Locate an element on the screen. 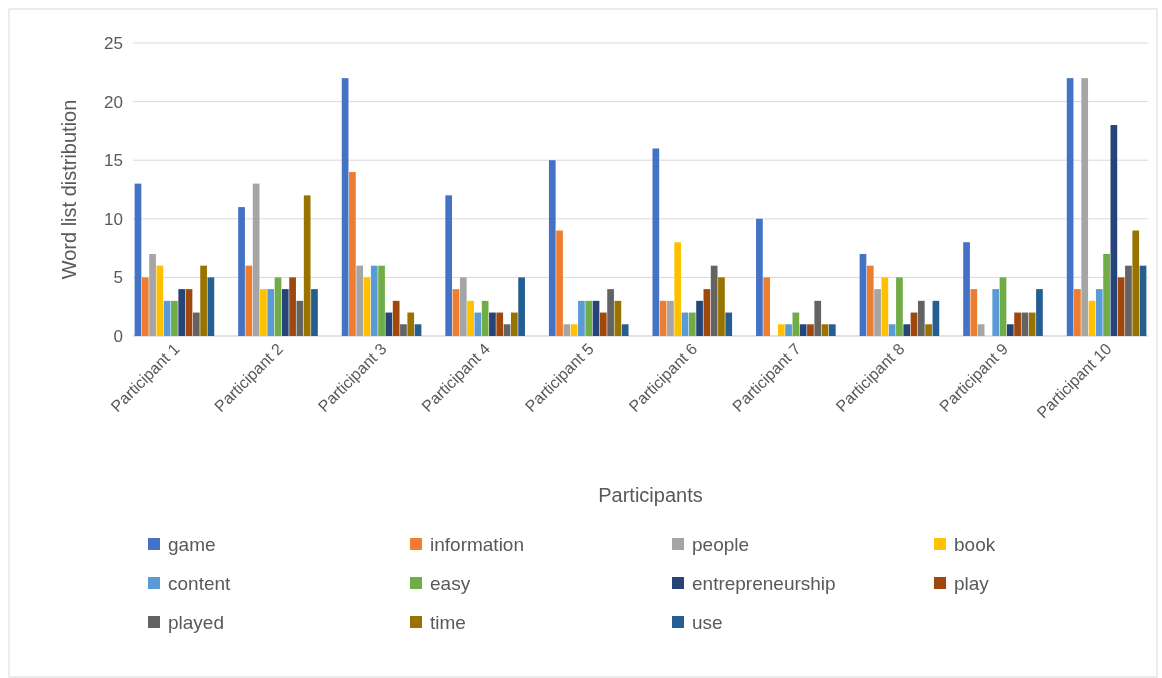  legend-label: use is located at coordinates (707, 622).